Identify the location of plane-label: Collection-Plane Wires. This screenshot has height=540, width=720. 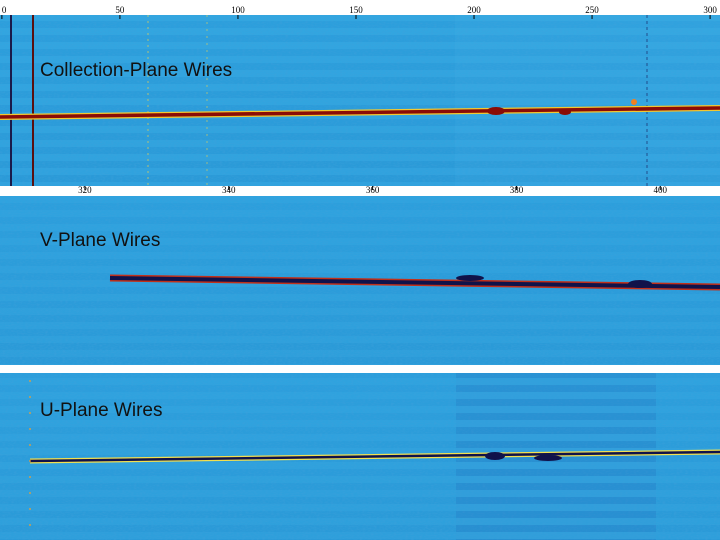
(136, 70).